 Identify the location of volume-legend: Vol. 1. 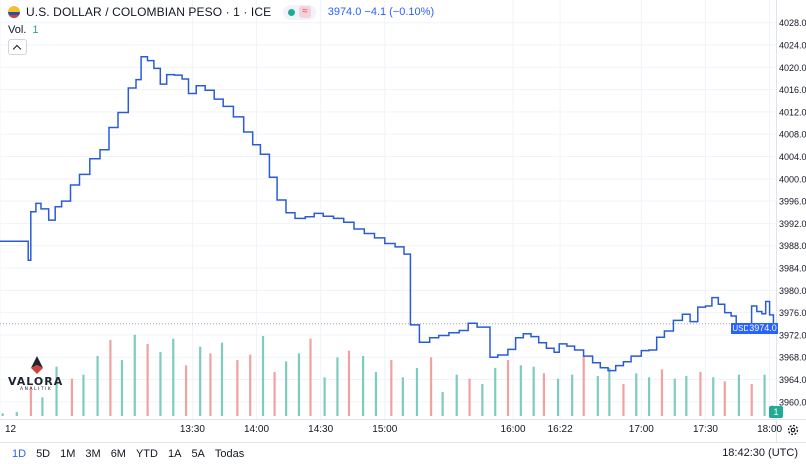
(23, 30).